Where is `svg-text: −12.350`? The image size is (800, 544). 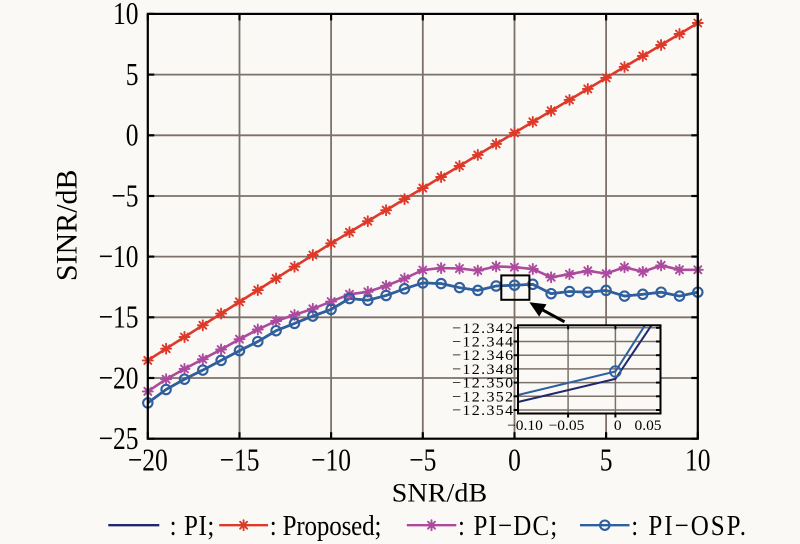
svg-text: −12.350 is located at coordinates (483, 383).